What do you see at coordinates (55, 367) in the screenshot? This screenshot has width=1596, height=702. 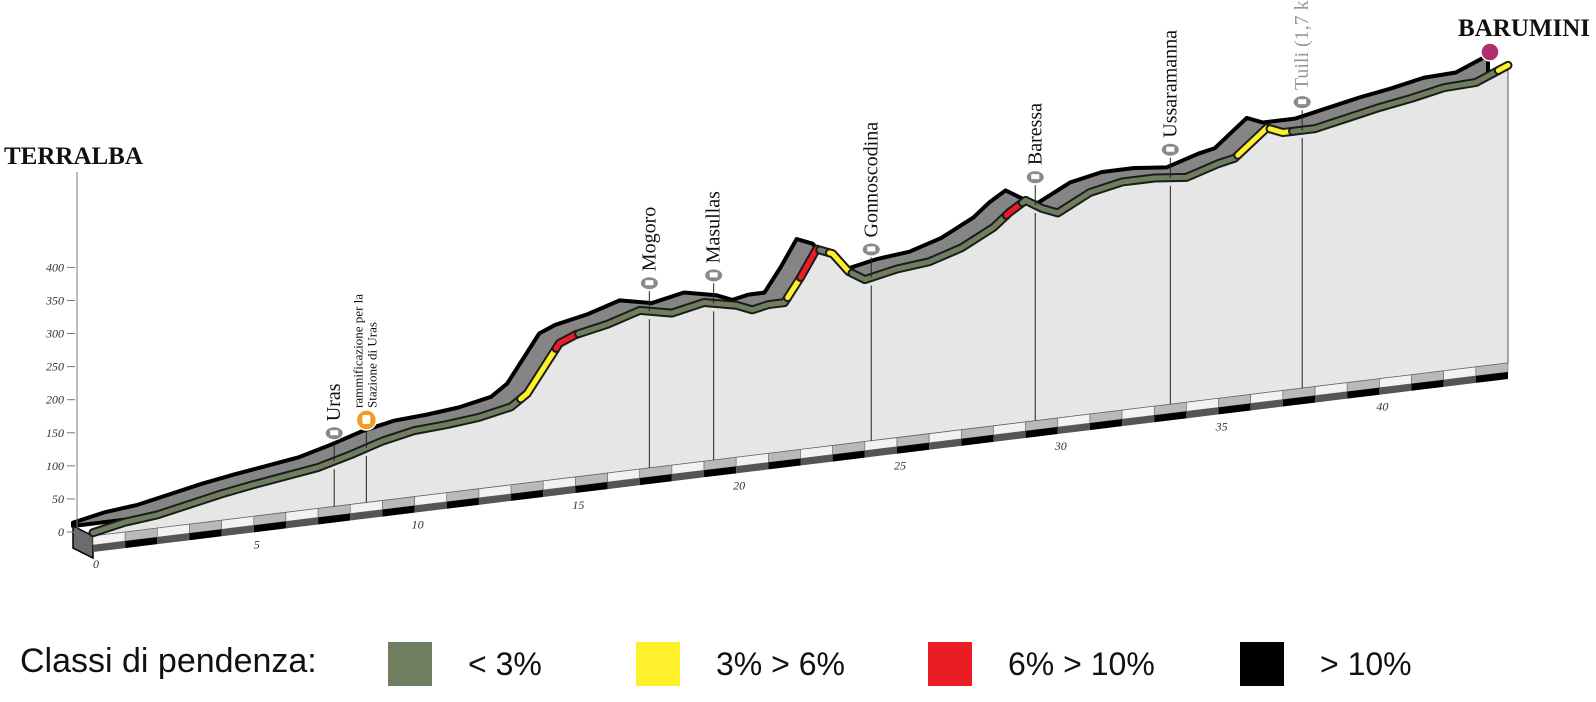 I see `y-tick-label: 250` at bounding box center [55, 367].